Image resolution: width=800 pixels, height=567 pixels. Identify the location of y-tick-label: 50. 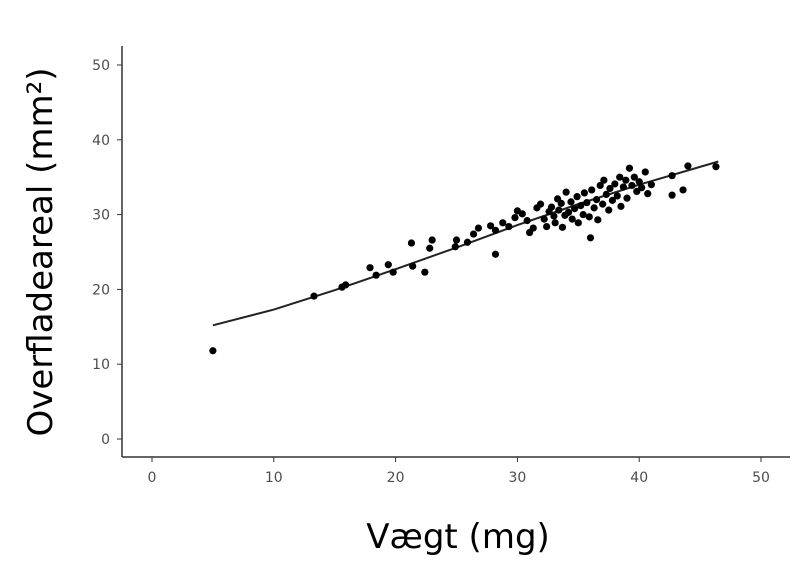
(101, 66).